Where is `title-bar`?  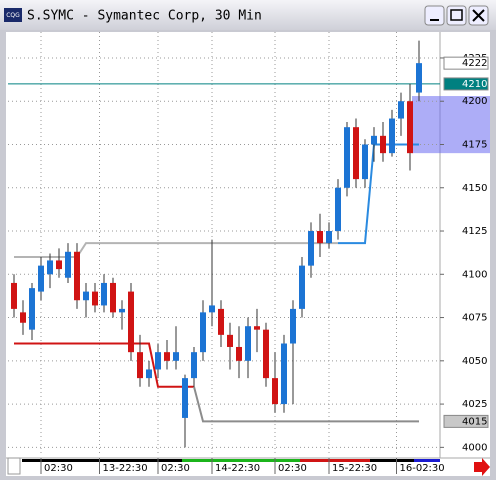
title-bar is located at coordinates (248, 15).